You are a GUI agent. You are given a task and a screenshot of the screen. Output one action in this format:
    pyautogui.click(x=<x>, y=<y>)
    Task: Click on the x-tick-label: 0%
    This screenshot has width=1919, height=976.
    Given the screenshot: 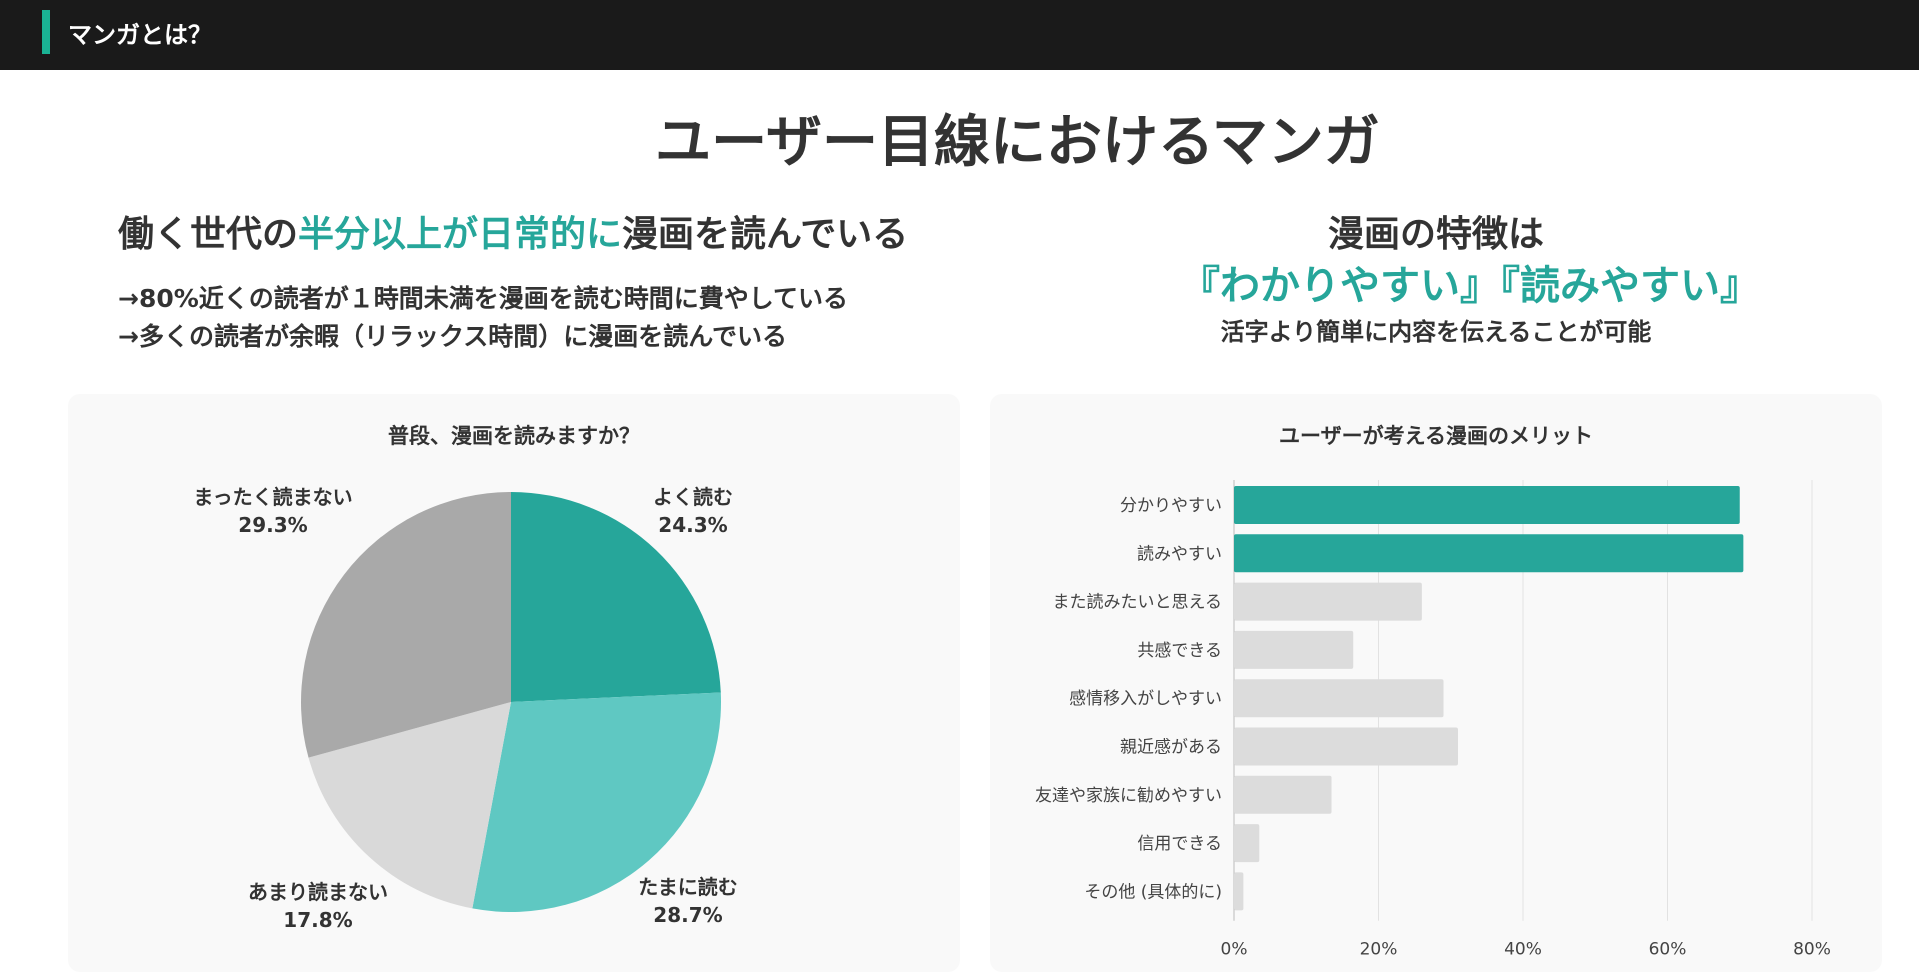 What is the action you would take?
    pyautogui.click(x=1234, y=950)
    